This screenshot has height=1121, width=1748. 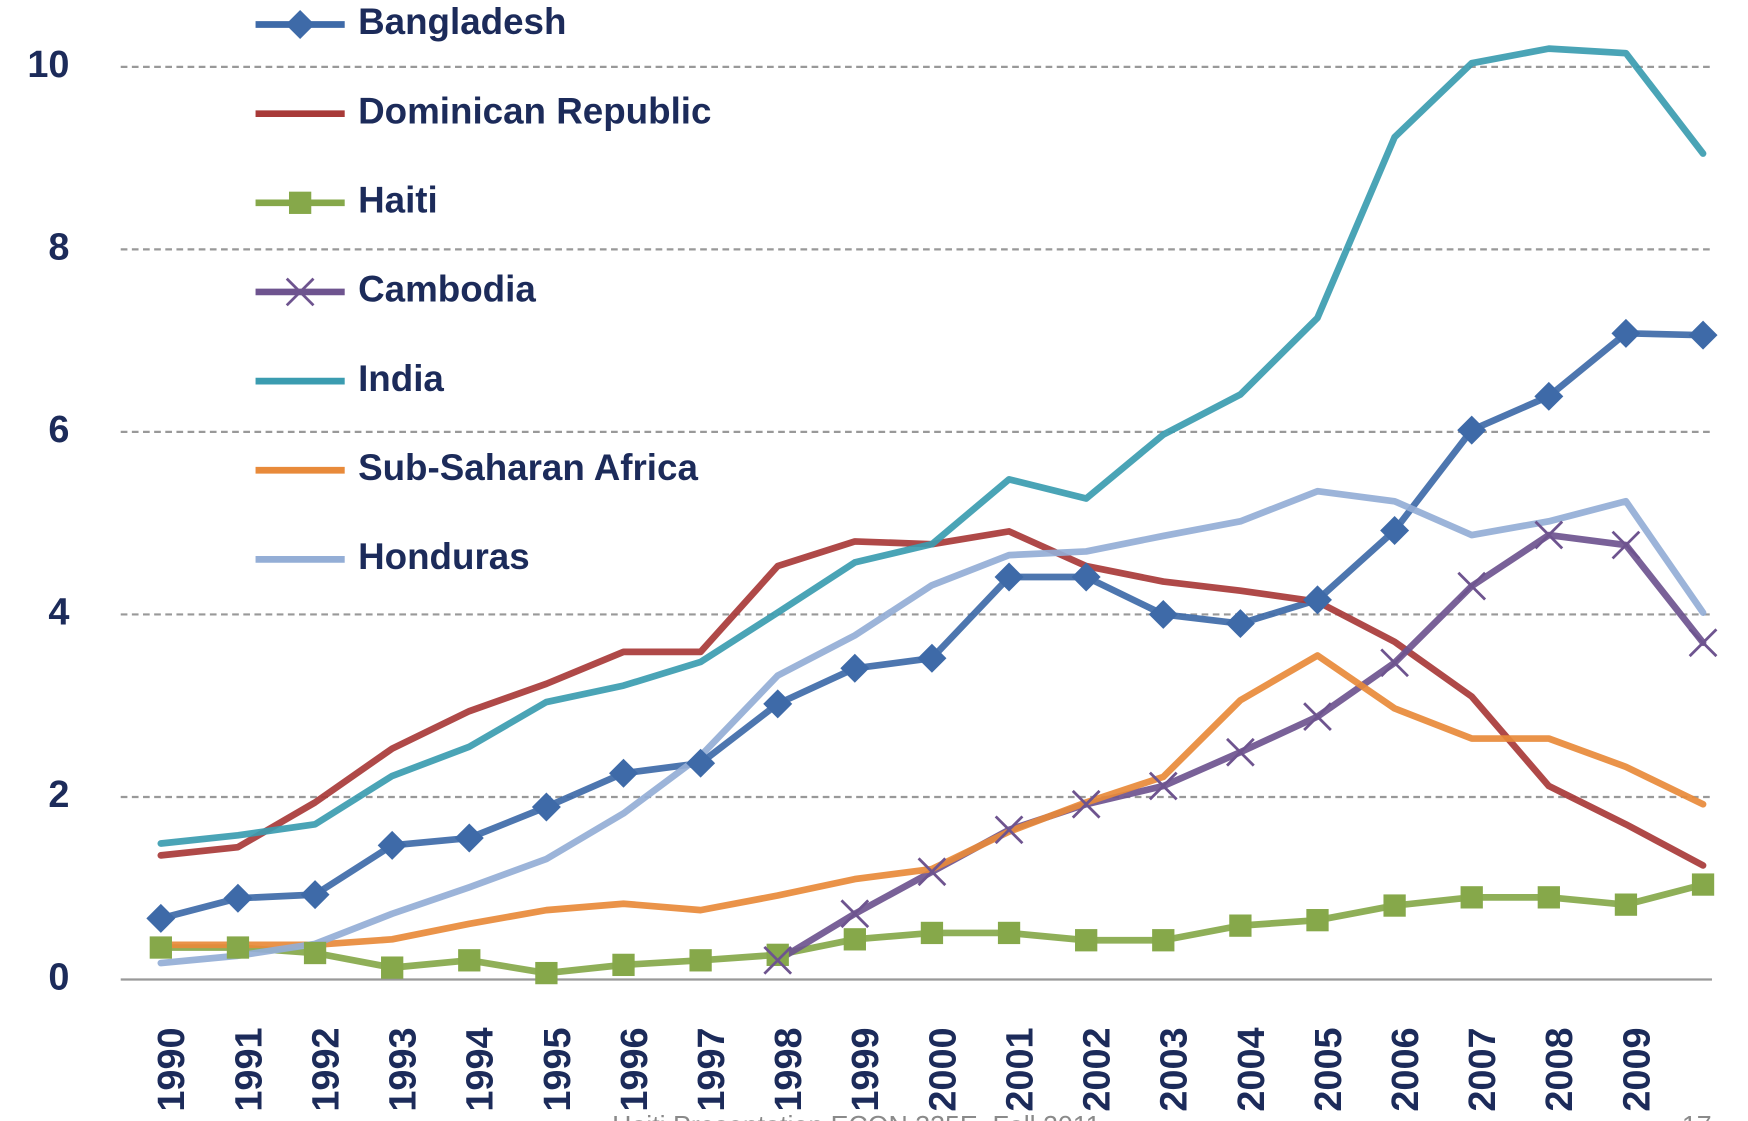 What do you see at coordinates (404, 1069) in the screenshot?
I see `x-tick-label: 1993` at bounding box center [404, 1069].